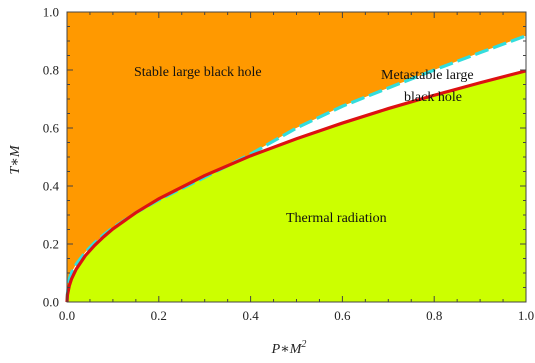  Describe the element at coordinates (51, 186) in the screenshot. I see `y-tick-label: 0.4` at that location.